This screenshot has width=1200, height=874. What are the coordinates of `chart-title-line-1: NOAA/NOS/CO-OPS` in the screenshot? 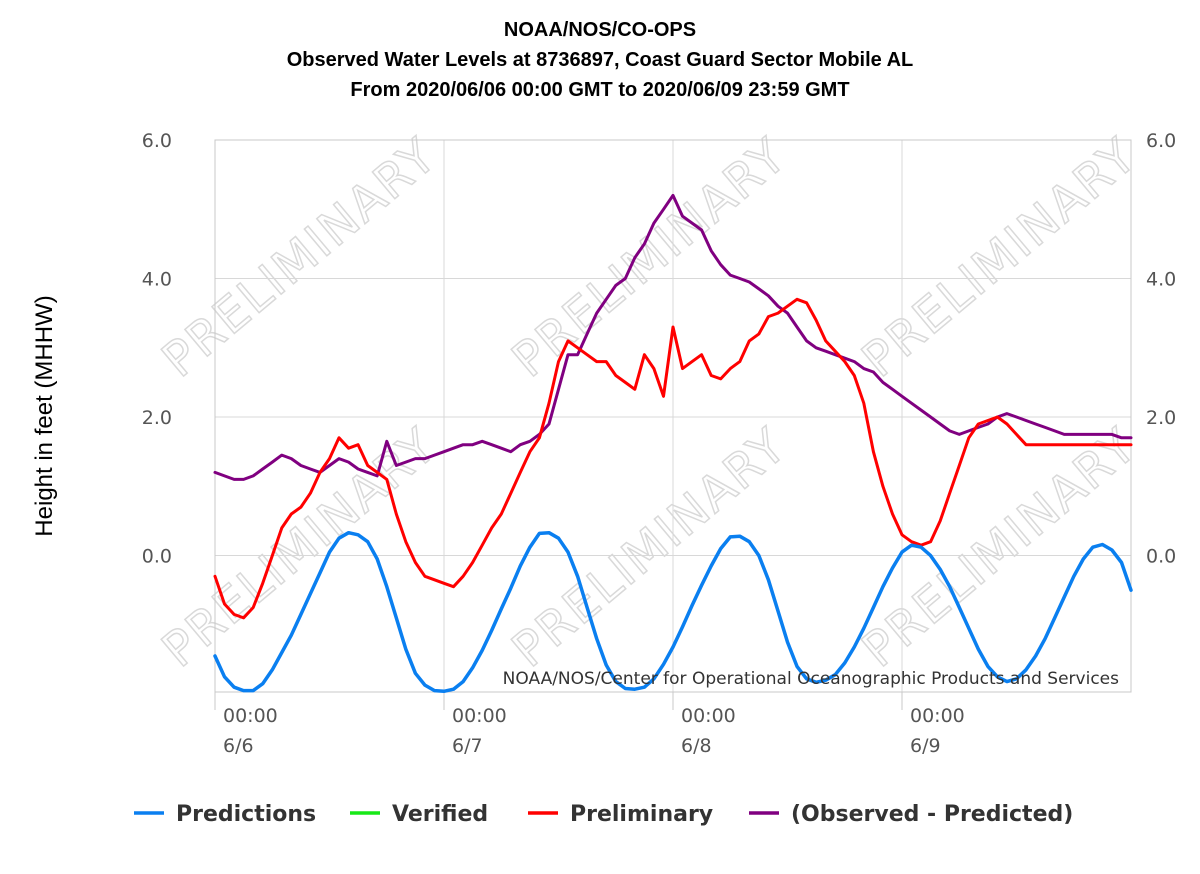 It's located at (600, 30).